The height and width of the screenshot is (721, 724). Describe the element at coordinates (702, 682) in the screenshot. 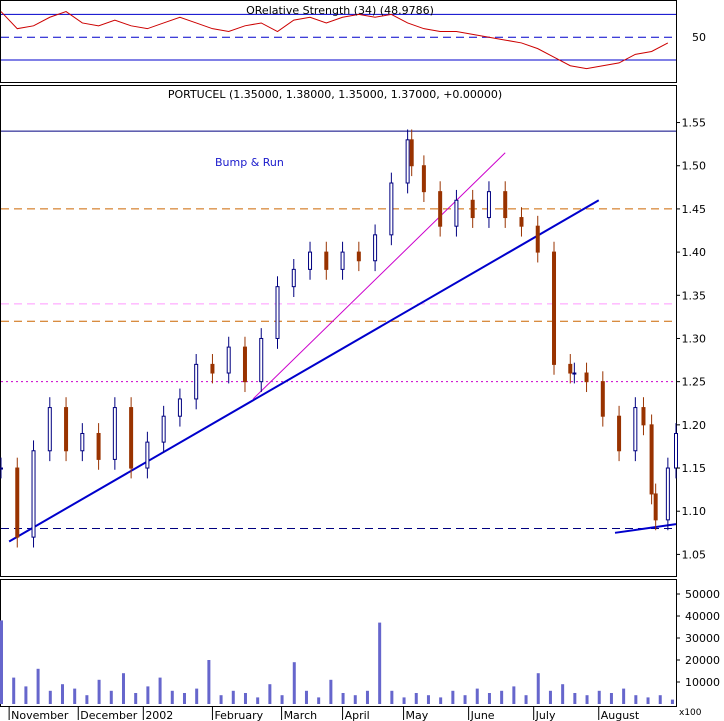

I see `volume-y-tick-label: 10000` at that location.